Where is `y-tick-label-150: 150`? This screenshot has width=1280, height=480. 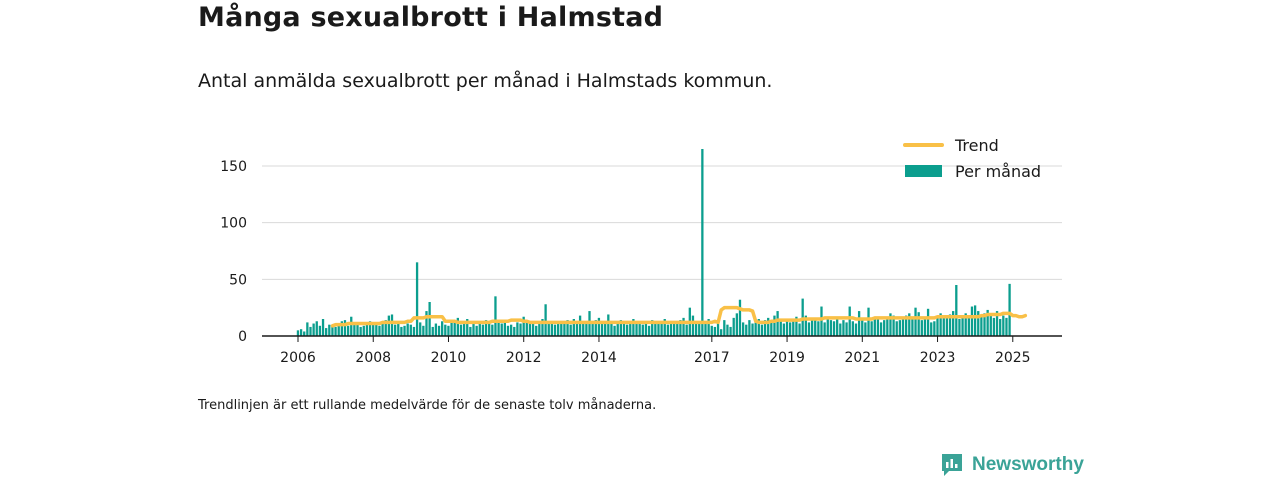
y-tick-label-150: 150 is located at coordinates (233, 167).